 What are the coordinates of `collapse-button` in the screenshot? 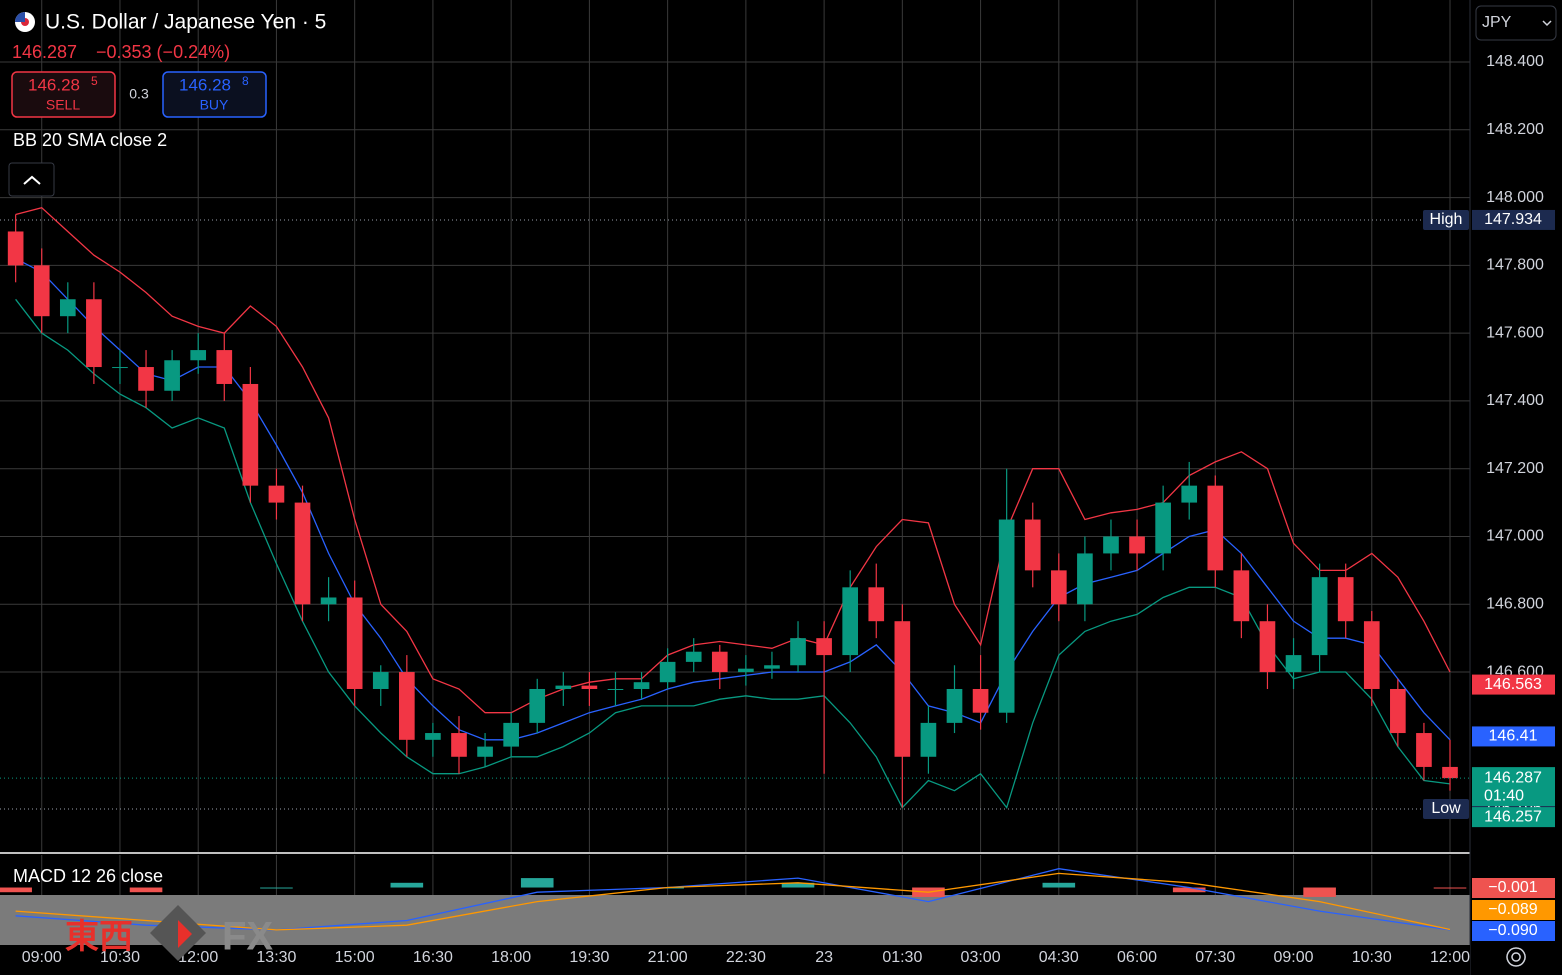 It's located at (31, 179).